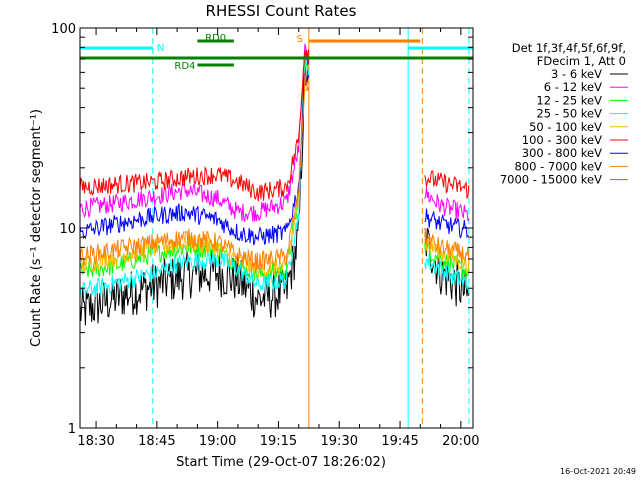 This screenshot has height=480, width=640. What do you see at coordinates (184, 66) in the screenshot?
I see `annotation-label-2: RD4` at bounding box center [184, 66].